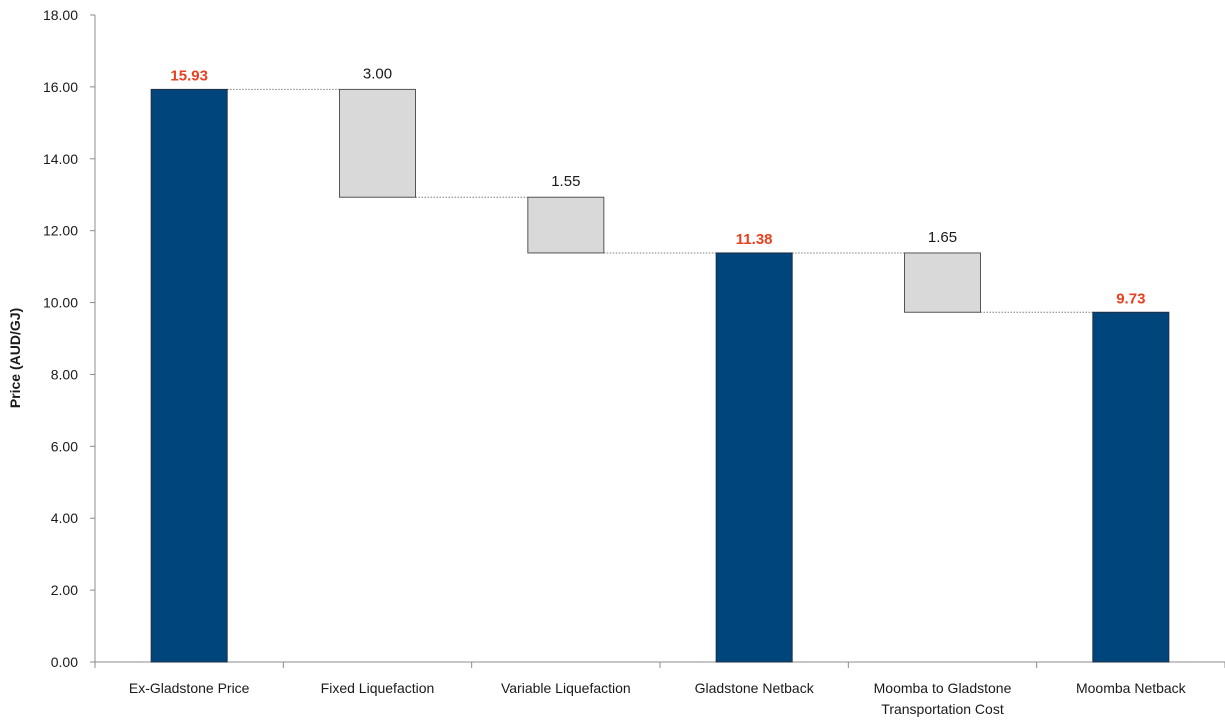 The image size is (1225, 722). What do you see at coordinates (1130, 298) in the screenshot?
I see `total-value-label: 9.73` at bounding box center [1130, 298].